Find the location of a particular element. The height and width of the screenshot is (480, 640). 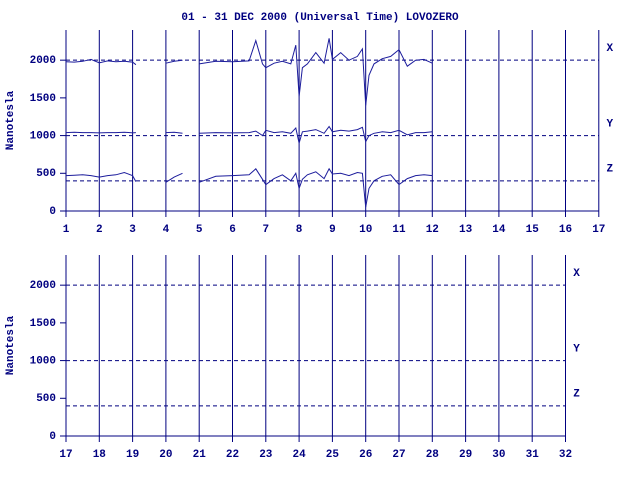

x-tick-label: 28 is located at coordinates (433, 455).